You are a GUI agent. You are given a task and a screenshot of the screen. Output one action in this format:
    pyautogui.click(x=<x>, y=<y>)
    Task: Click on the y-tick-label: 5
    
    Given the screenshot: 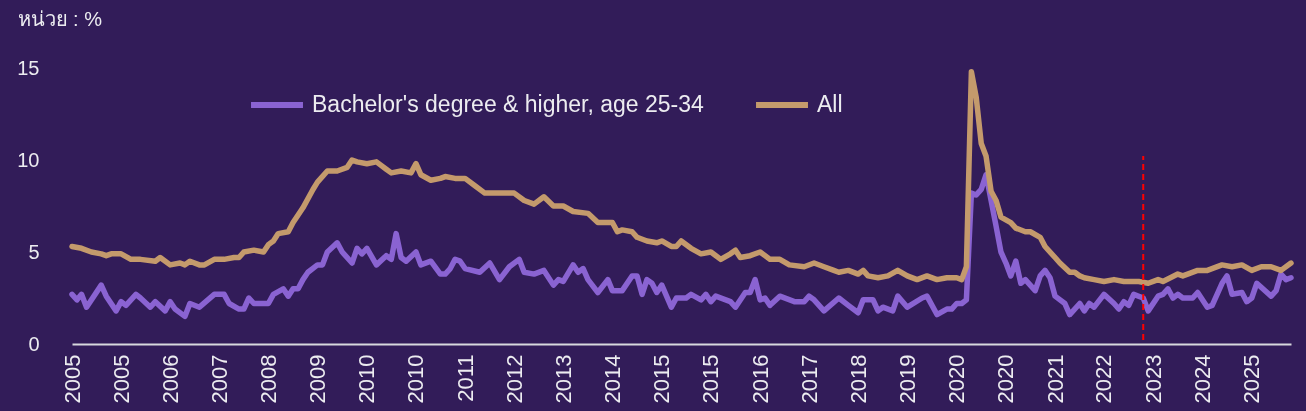 What is the action you would take?
    pyautogui.click(x=34, y=251)
    